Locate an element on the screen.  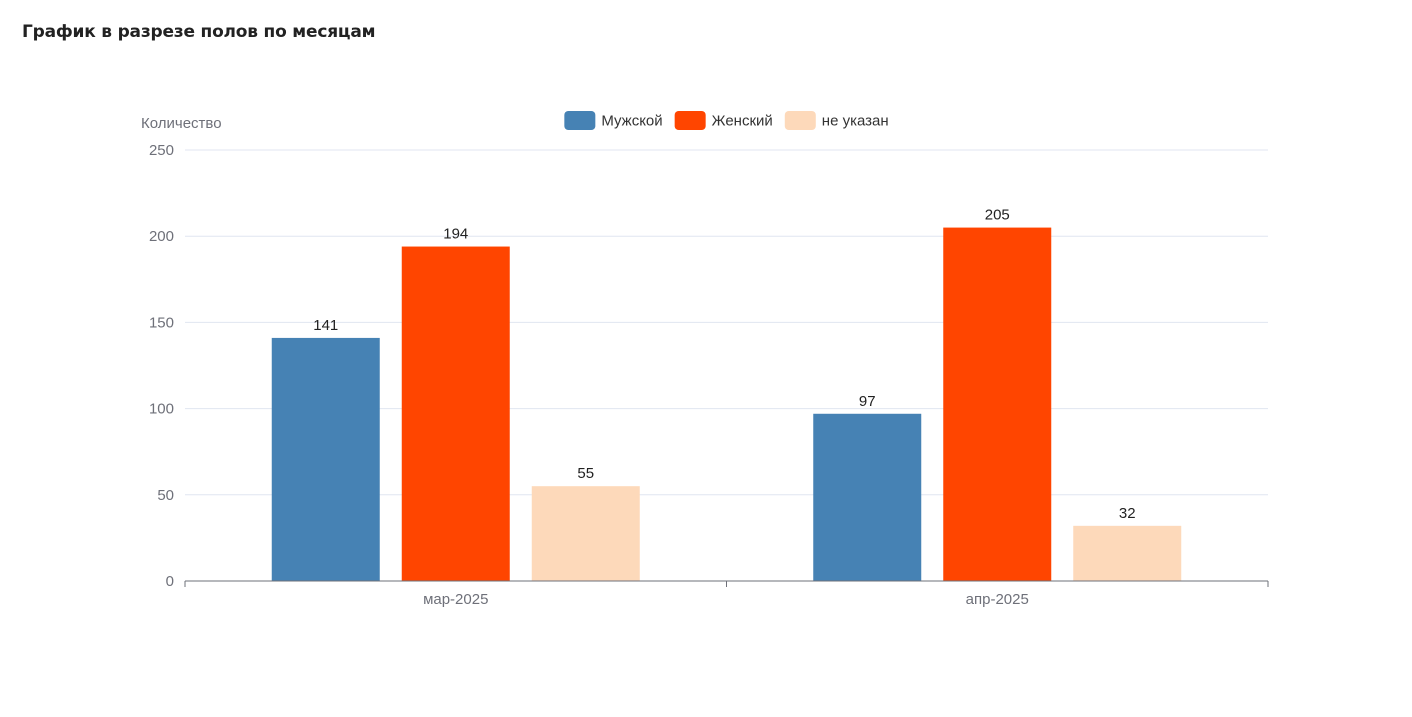
y-tick-label: 100 is located at coordinates (161, 409).